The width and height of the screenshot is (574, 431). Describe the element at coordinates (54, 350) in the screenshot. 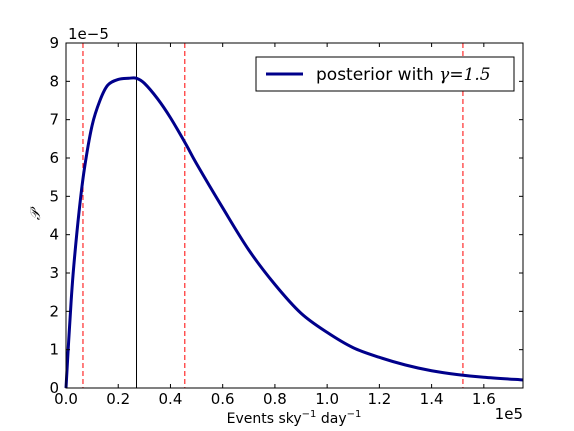

I see `y-tick-label: 1` at that location.